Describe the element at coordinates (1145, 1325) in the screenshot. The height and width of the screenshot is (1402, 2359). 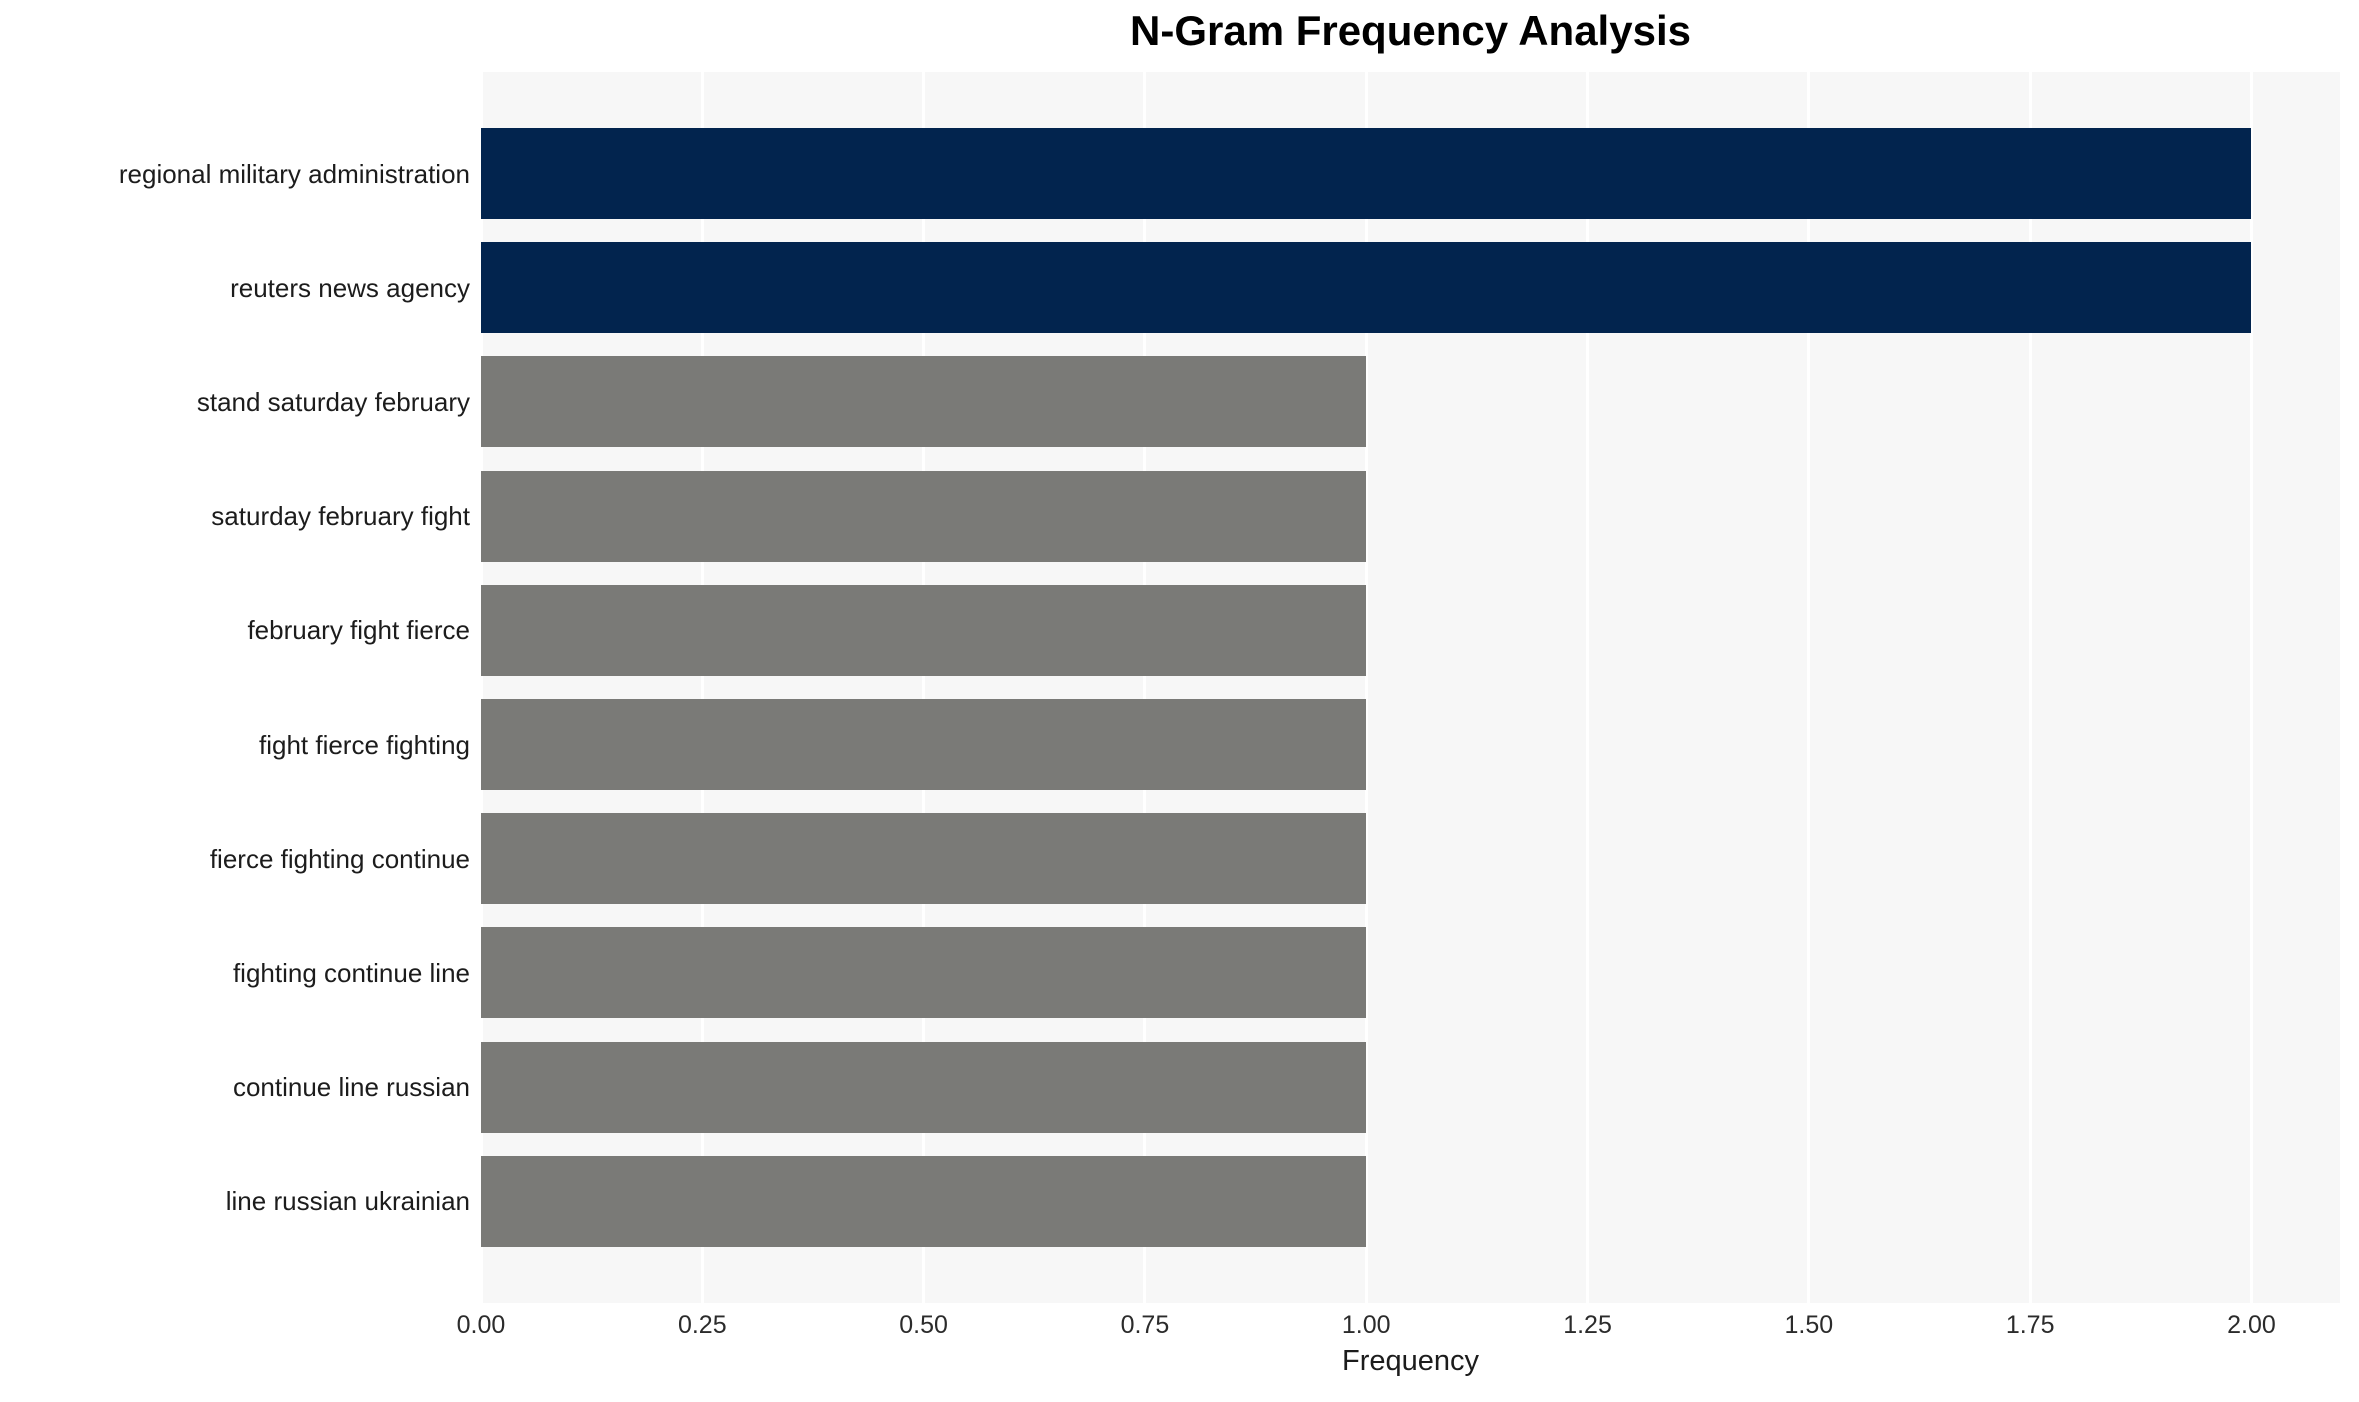
I see `x-axis-tick: 0.75` at that location.